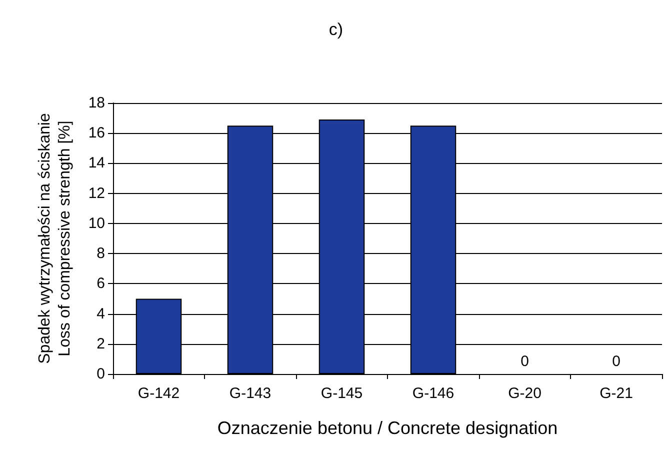 This screenshot has width=672, height=467. I want to click on y-tick-label: 10, so click(96, 223).